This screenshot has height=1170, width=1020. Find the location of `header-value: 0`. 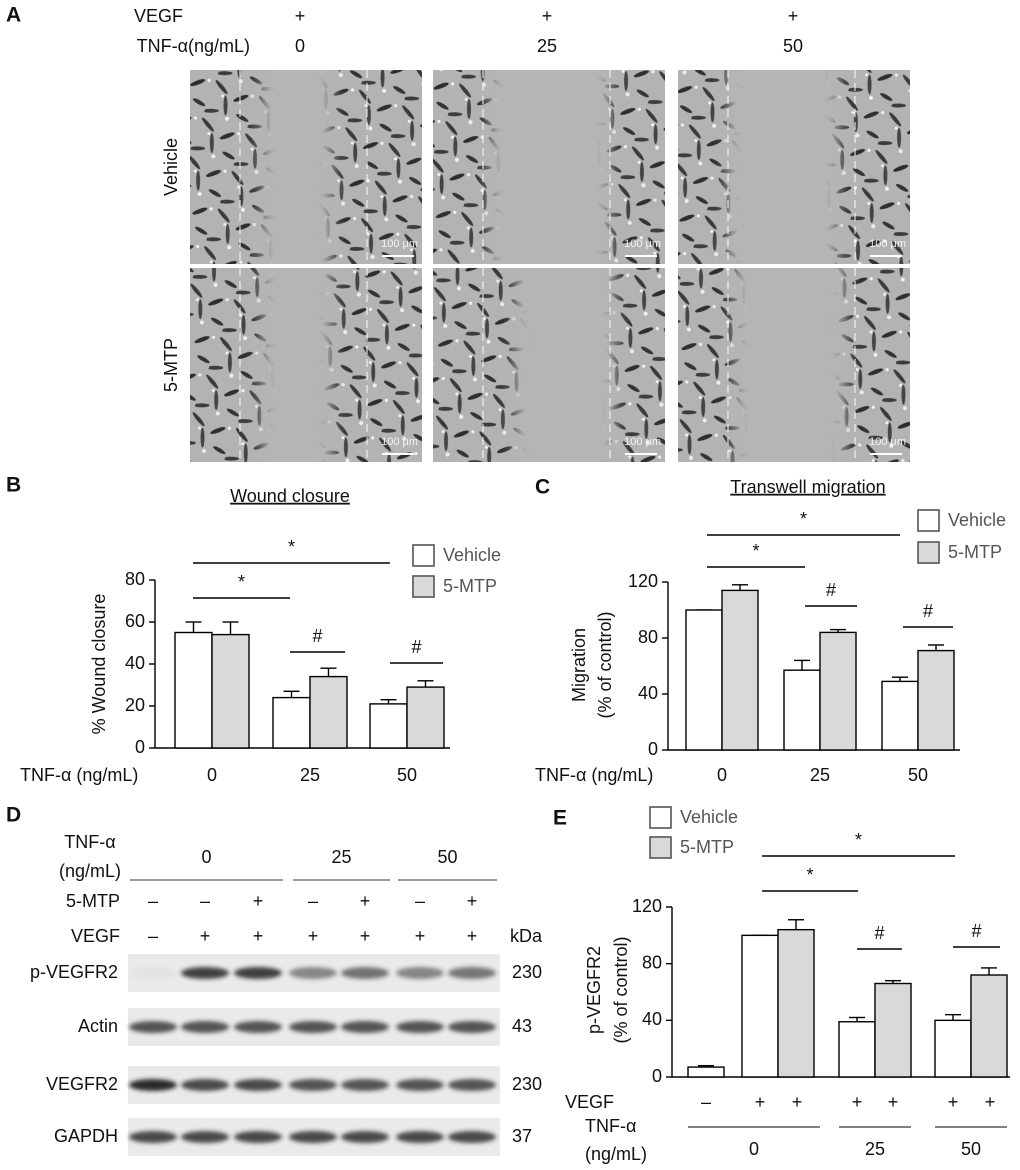

header-value: 0 is located at coordinates (300, 46).